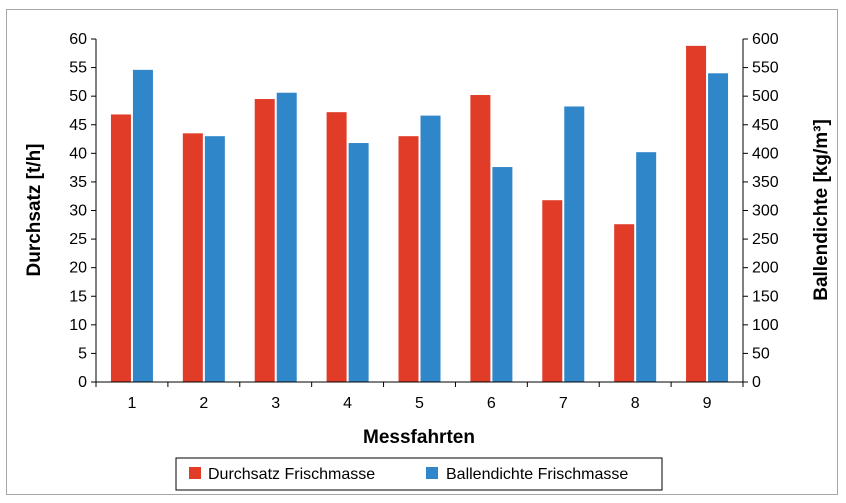 This screenshot has width=846, height=503. What do you see at coordinates (432, 473) in the screenshot?
I see `legend-swatch-ballendichte` at bounding box center [432, 473].